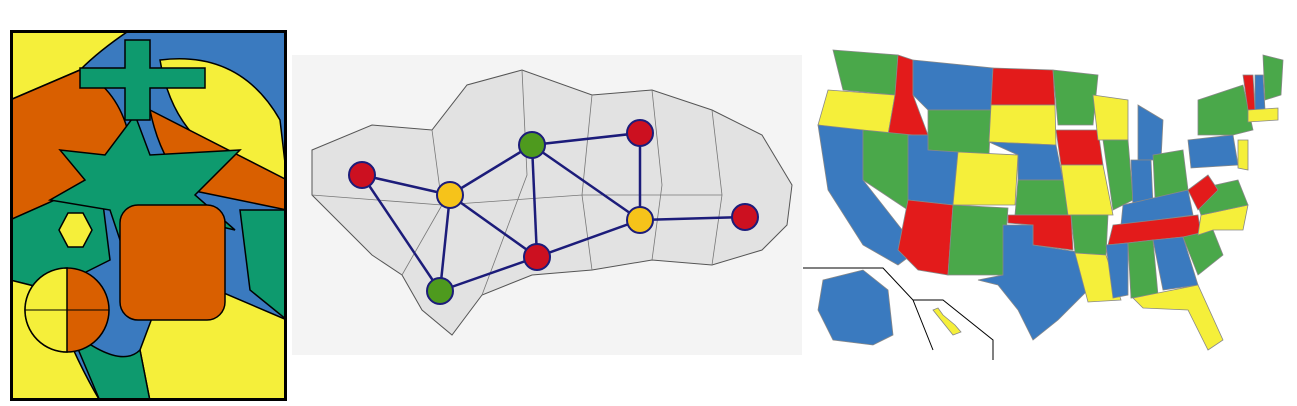 The image size is (1297, 406). What do you see at coordinates (1213, 151) in the screenshot?
I see `state-pennsylvania` at bounding box center [1213, 151].